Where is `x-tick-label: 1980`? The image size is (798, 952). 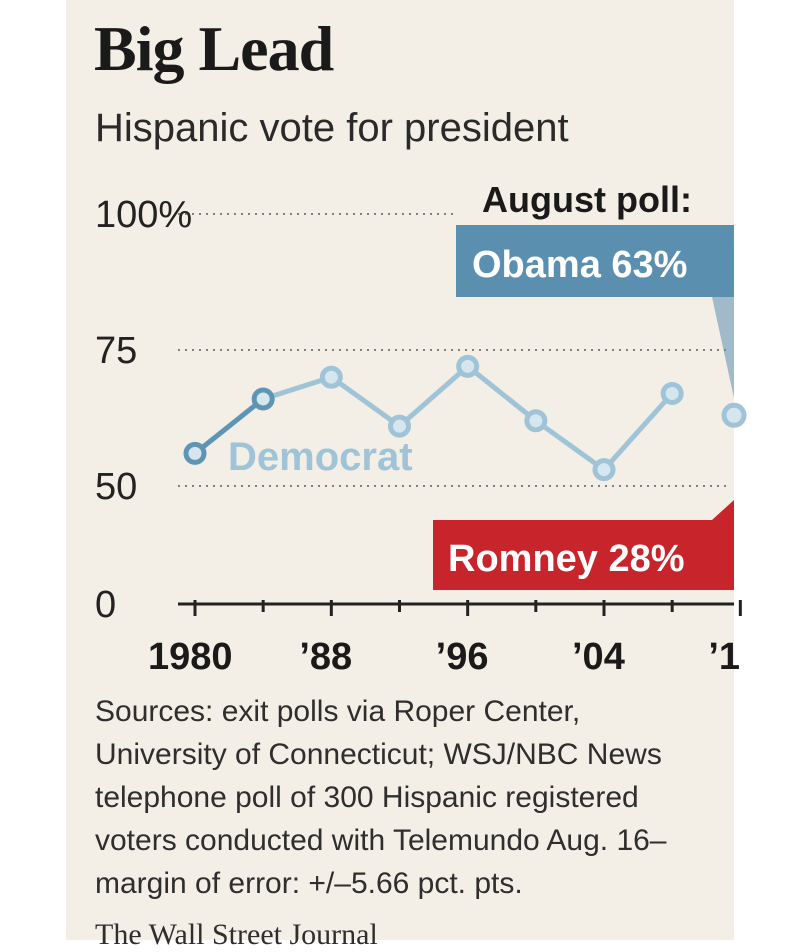
x-tick-label: 1980 is located at coordinates (190, 657).